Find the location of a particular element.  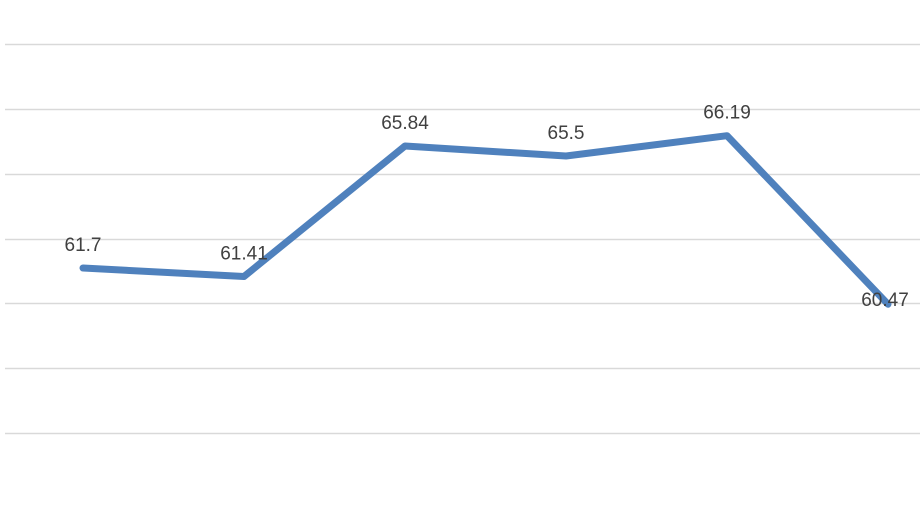

data-label-1: 61.41 is located at coordinates (244, 254).